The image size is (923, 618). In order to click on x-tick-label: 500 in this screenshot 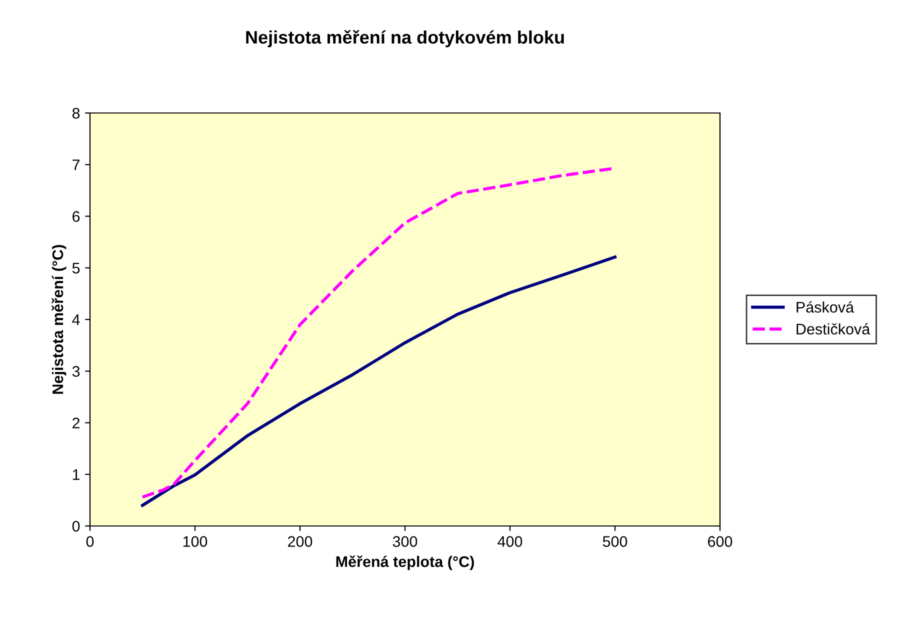, I will do `click(615, 541)`.